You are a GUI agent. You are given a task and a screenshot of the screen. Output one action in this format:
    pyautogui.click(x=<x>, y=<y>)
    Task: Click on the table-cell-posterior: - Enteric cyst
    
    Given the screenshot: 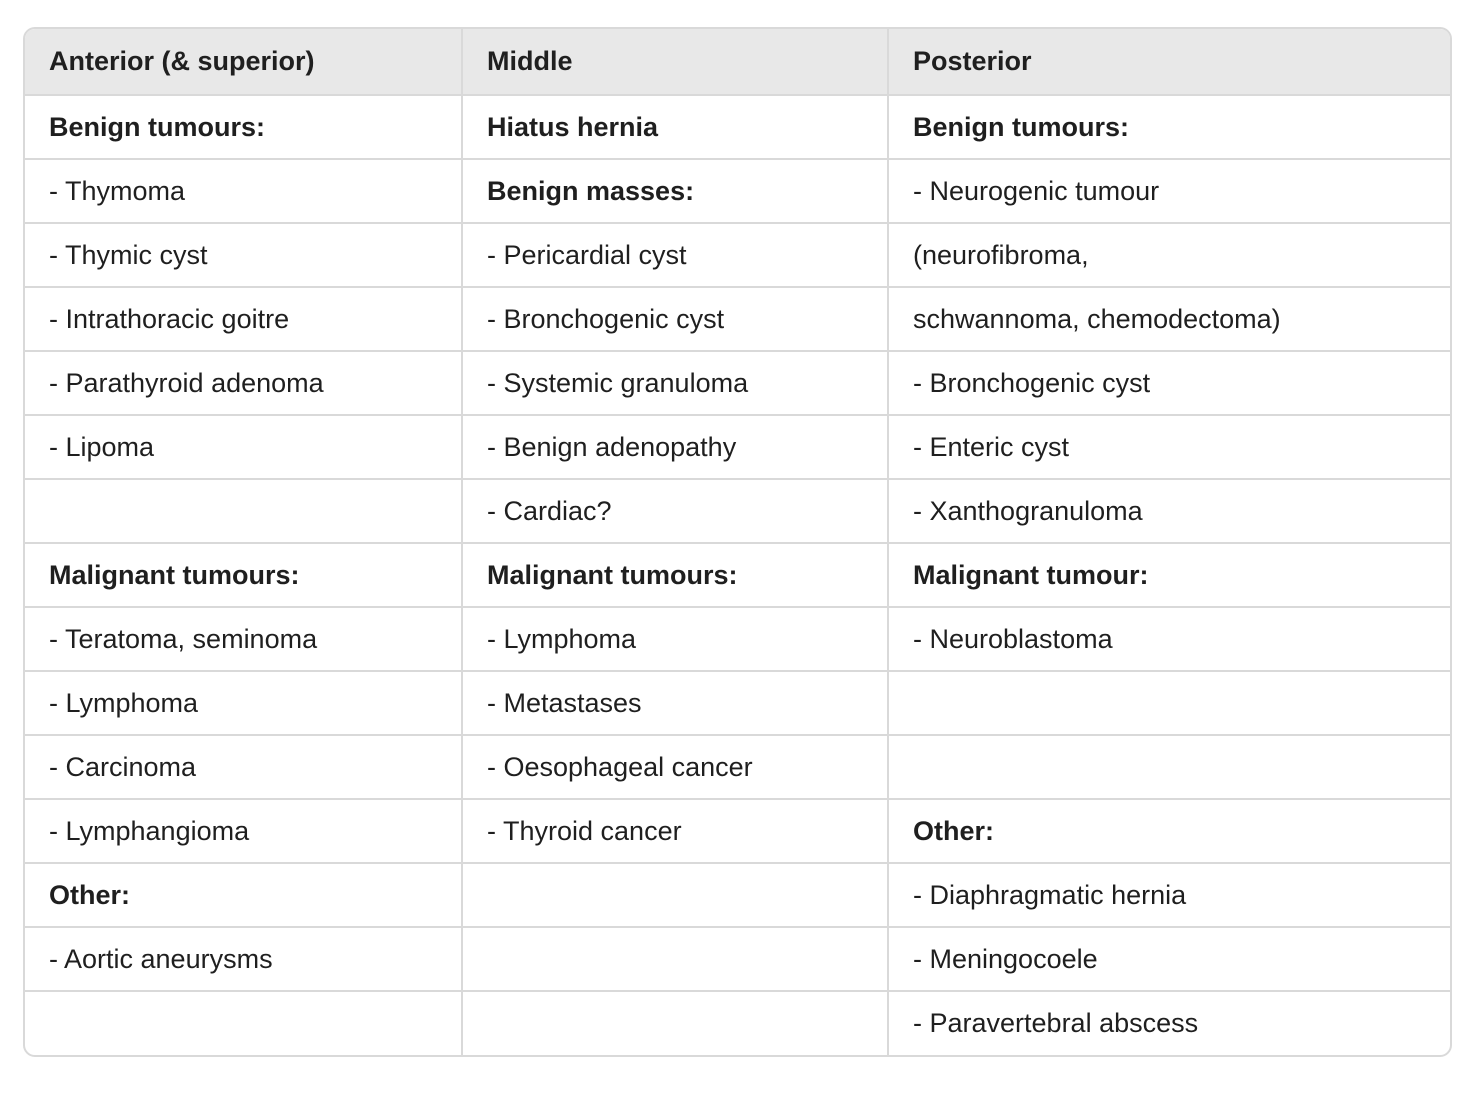 What is the action you would take?
    pyautogui.click(x=1169, y=447)
    